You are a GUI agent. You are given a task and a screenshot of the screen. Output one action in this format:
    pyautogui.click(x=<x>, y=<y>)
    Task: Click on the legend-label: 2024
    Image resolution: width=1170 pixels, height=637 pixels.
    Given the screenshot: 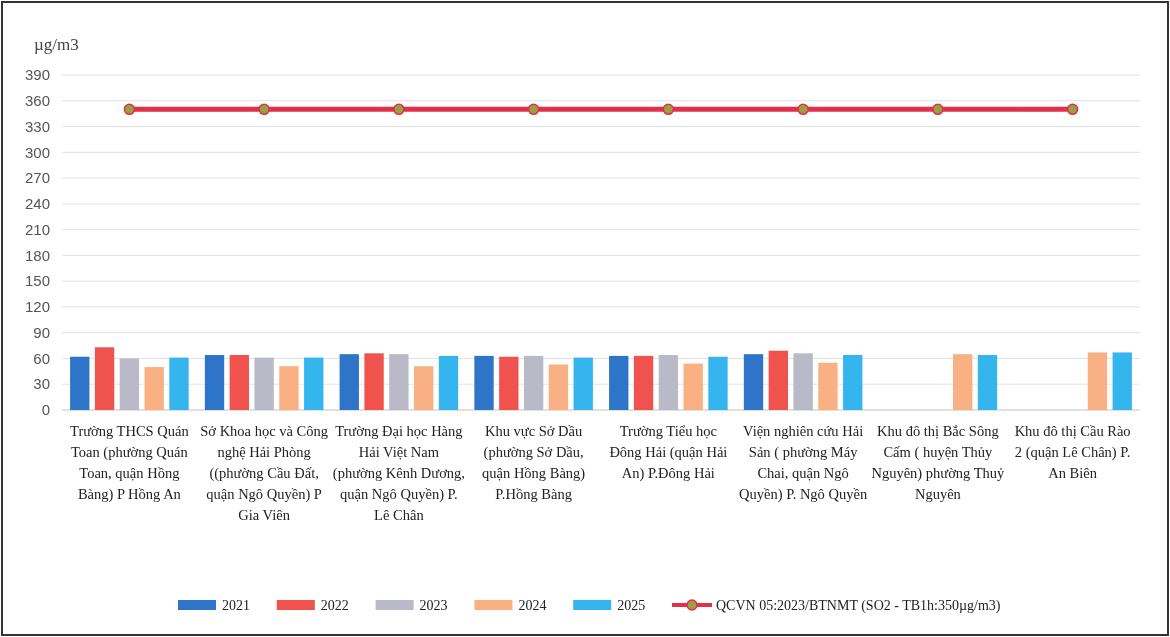 What is the action you would take?
    pyautogui.click(x=532, y=605)
    